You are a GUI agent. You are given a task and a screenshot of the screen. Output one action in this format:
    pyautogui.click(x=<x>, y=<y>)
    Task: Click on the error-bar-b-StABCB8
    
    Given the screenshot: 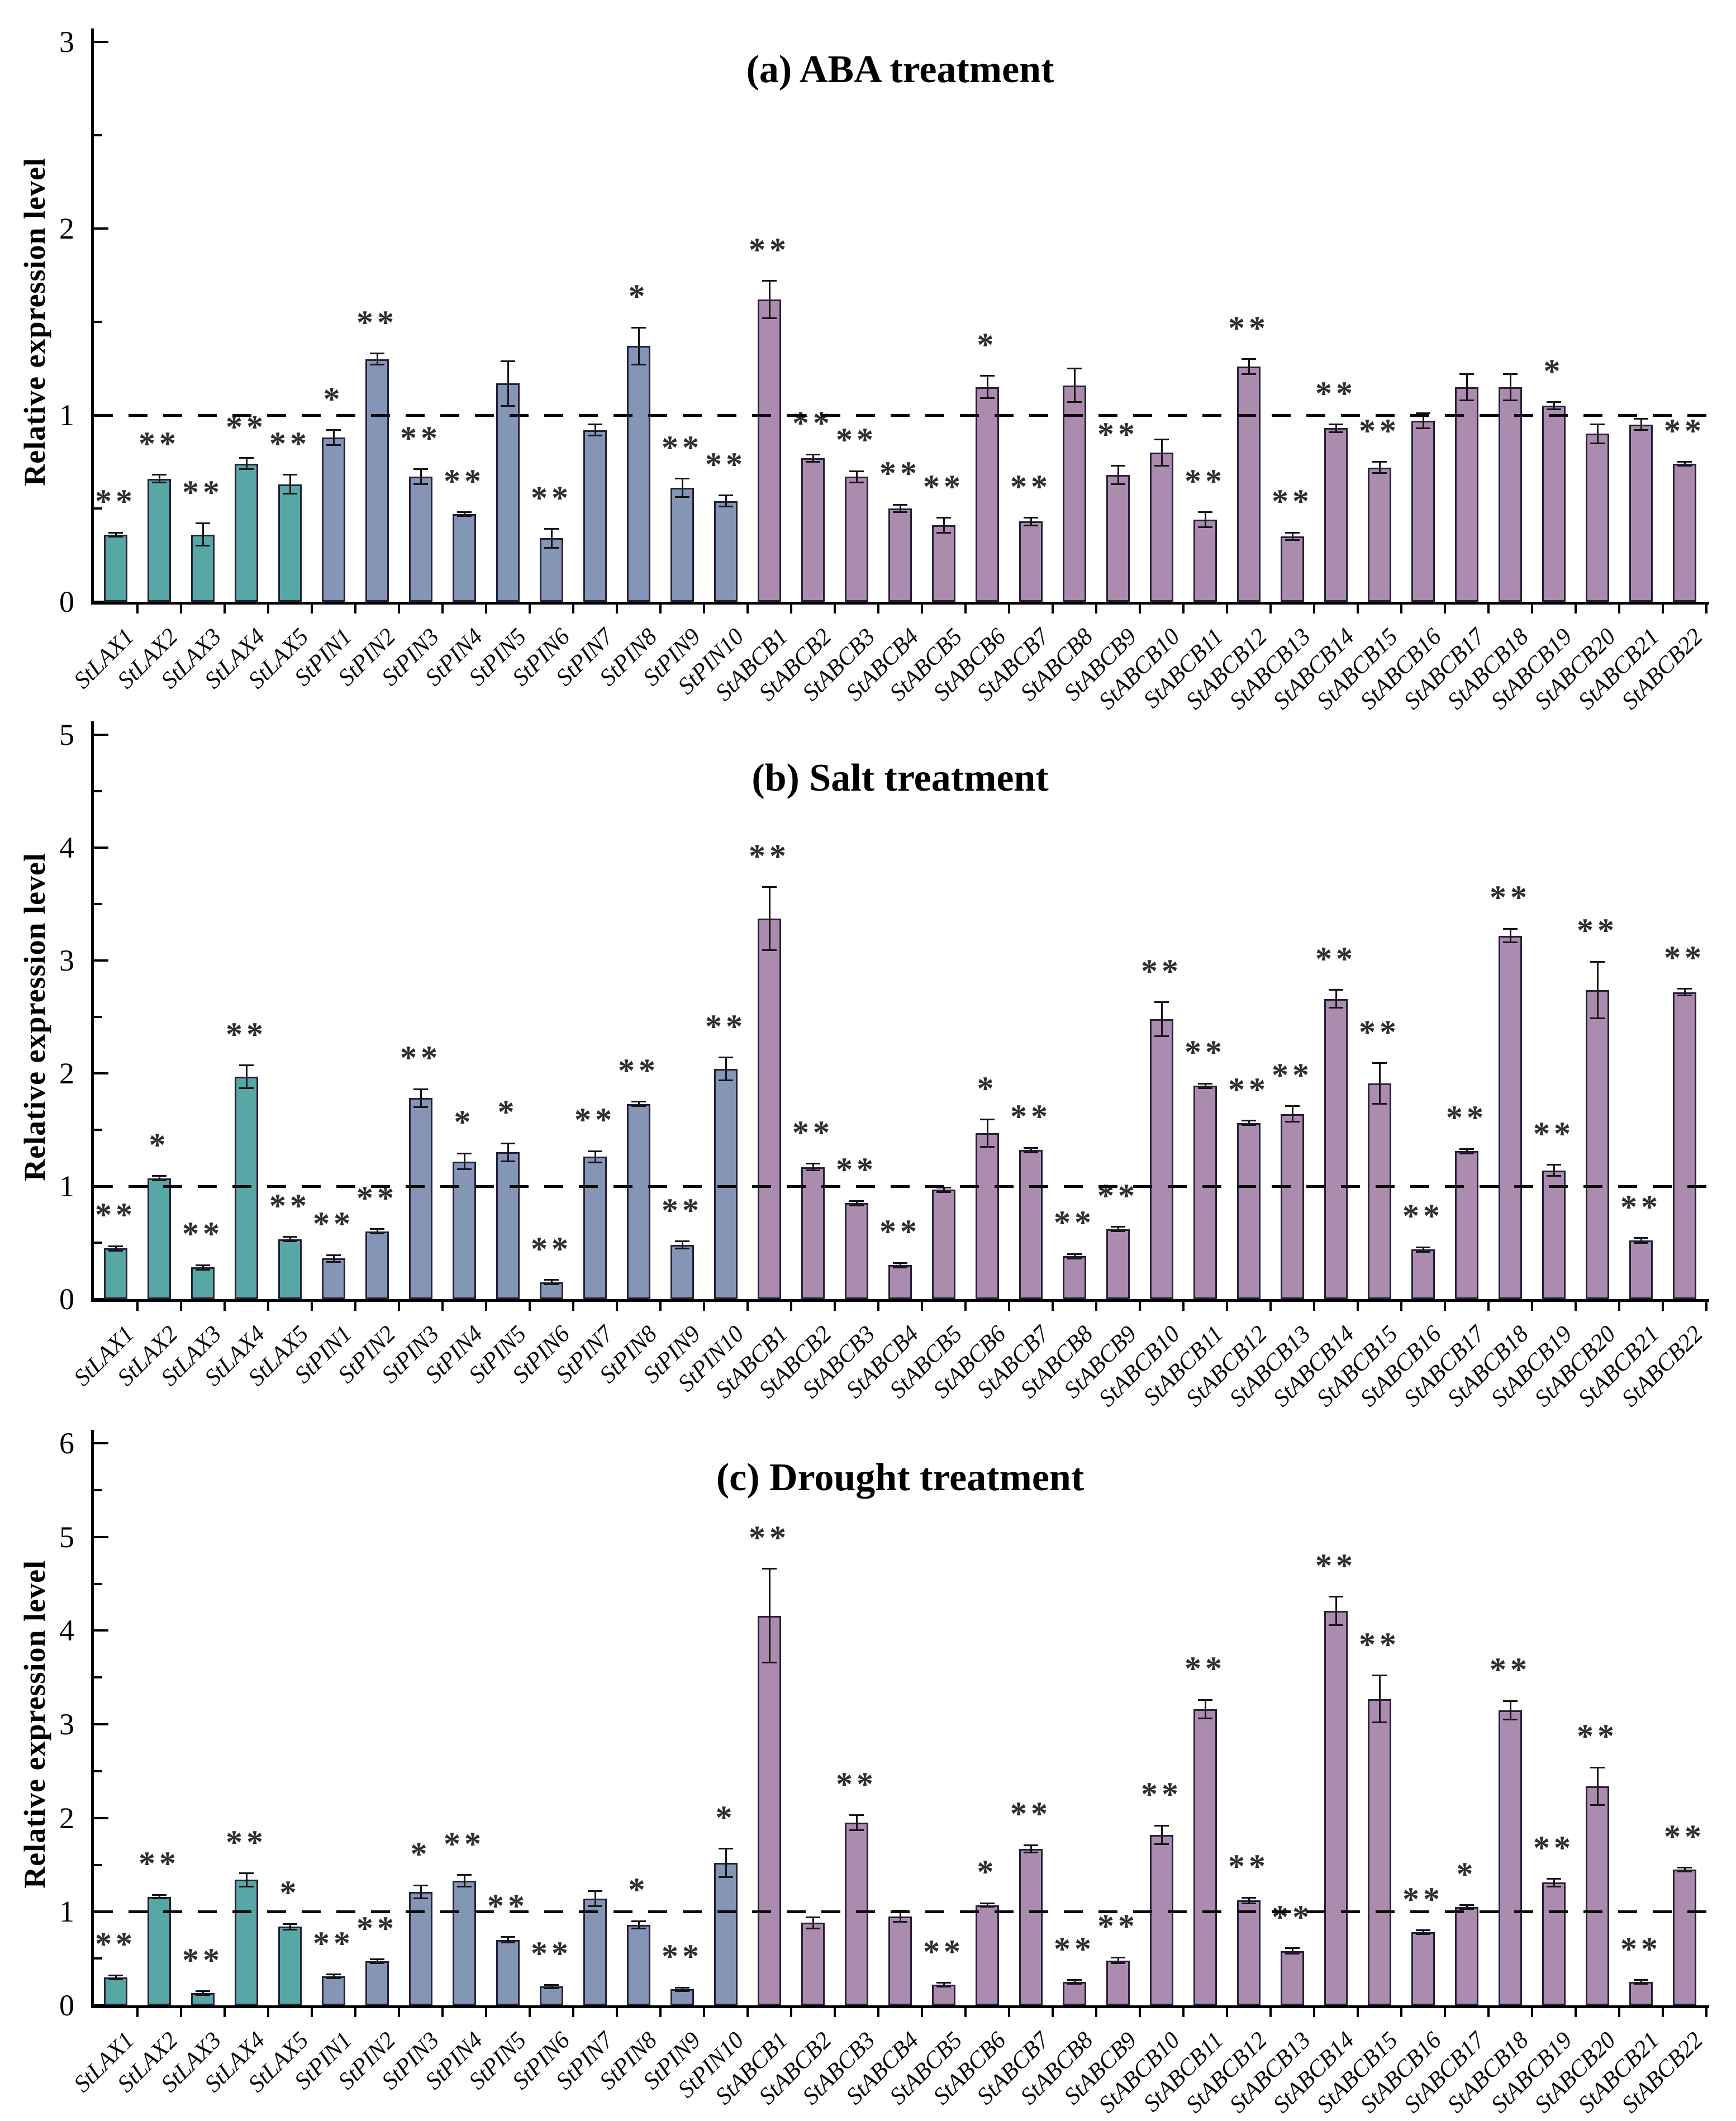 What is the action you would take?
    pyautogui.click(x=1074, y=1256)
    